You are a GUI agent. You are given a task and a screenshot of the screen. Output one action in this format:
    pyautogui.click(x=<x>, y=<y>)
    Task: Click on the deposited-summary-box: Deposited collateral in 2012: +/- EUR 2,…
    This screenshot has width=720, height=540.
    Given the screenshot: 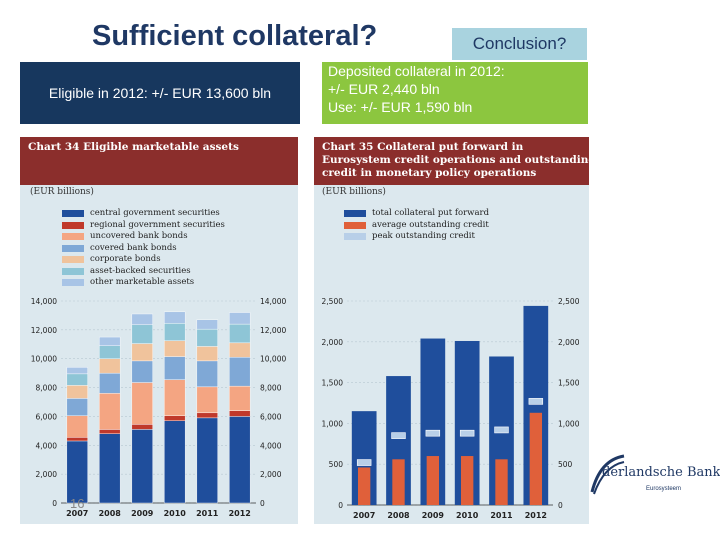 What is the action you would take?
    pyautogui.click(x=455, y=93)
    